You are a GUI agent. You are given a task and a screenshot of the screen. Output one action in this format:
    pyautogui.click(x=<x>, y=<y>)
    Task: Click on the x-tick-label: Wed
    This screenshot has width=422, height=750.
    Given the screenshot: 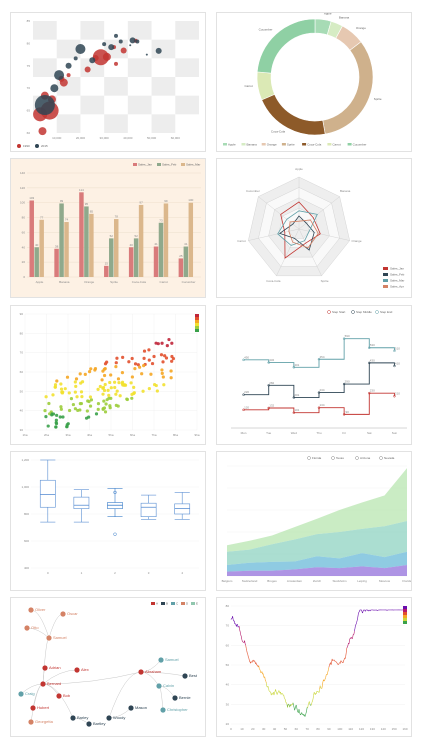 What is the action you would take?
    pyautogui.click(x=294, y=433)
    